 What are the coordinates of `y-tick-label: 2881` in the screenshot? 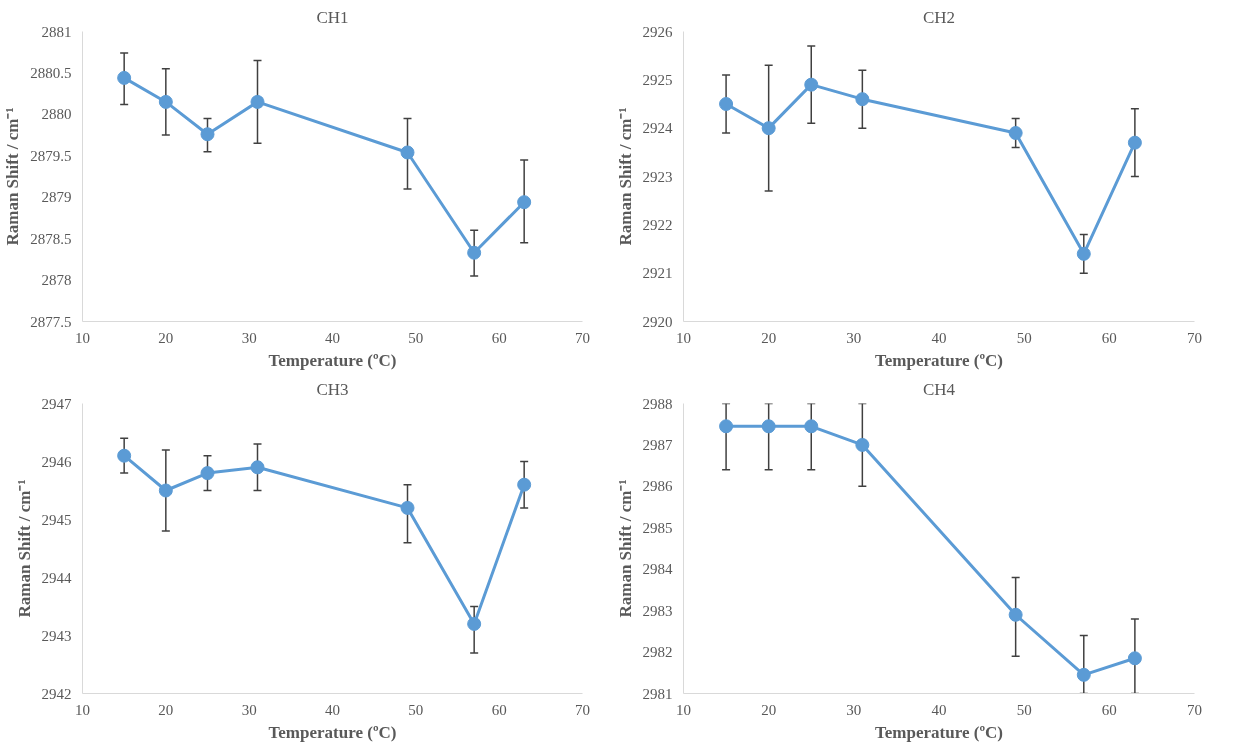 It's located at (56, 31).